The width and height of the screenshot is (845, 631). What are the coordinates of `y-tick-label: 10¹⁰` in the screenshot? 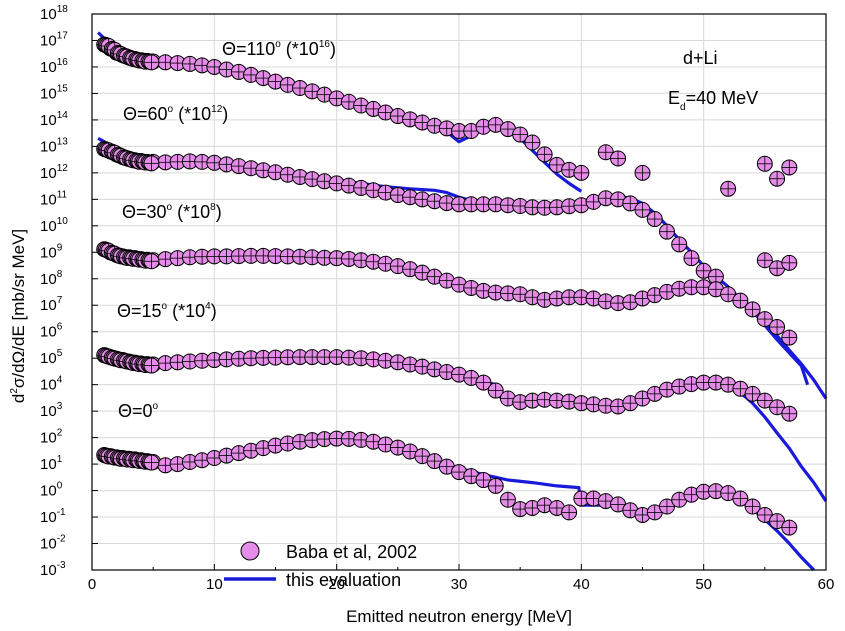 It's located at (54, 225).